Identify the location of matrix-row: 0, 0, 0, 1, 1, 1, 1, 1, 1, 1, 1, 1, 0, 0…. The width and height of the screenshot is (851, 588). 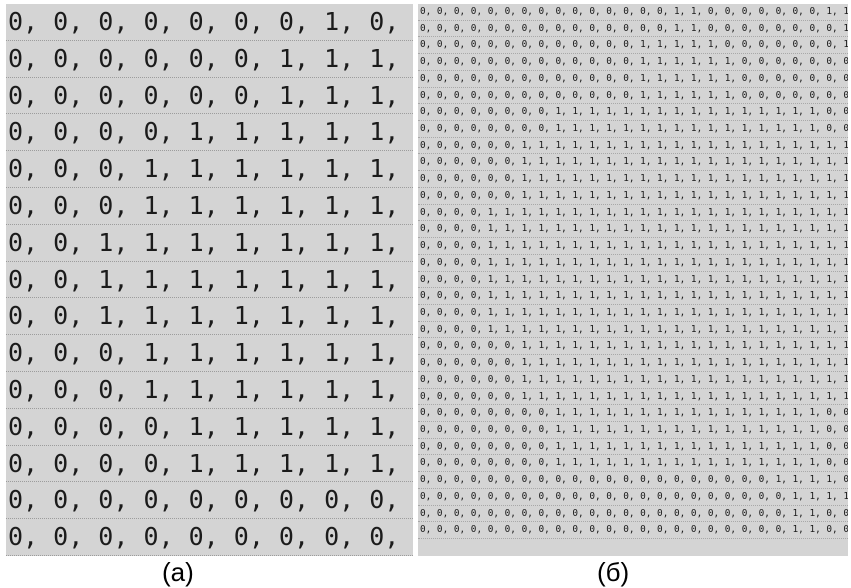
(209, 169).